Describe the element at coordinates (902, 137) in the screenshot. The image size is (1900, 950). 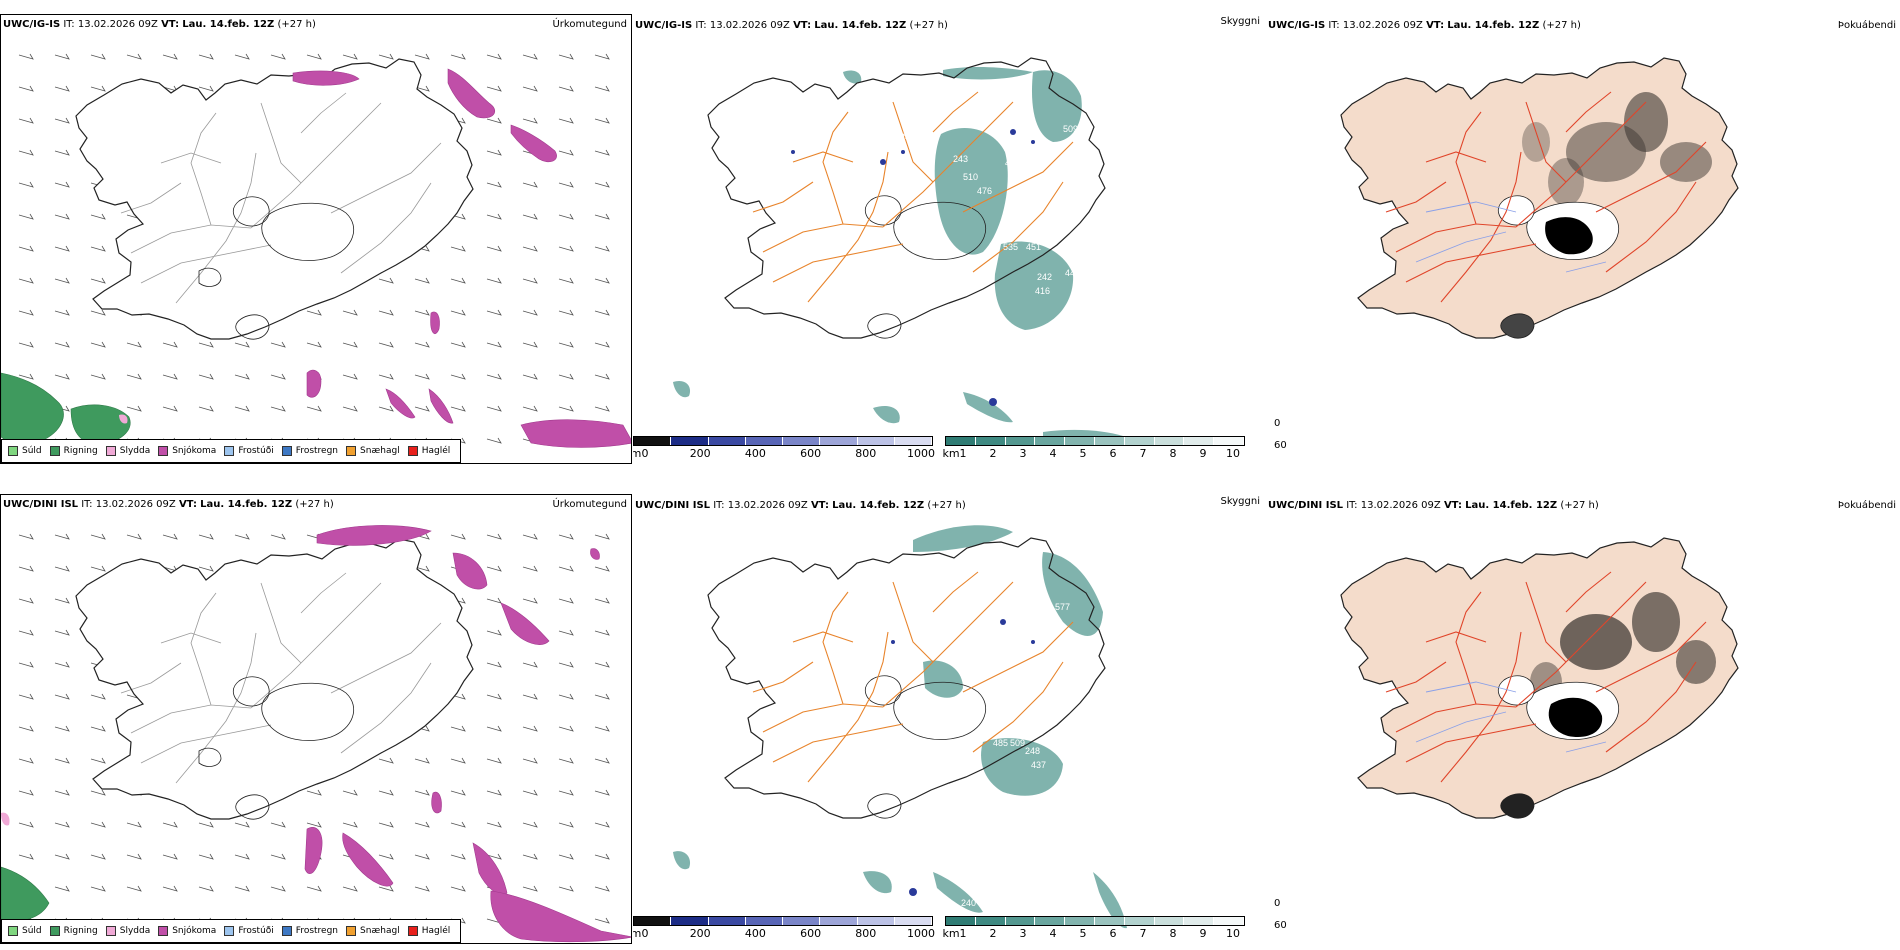
I see `ceiling-value-label: 424` at that location.